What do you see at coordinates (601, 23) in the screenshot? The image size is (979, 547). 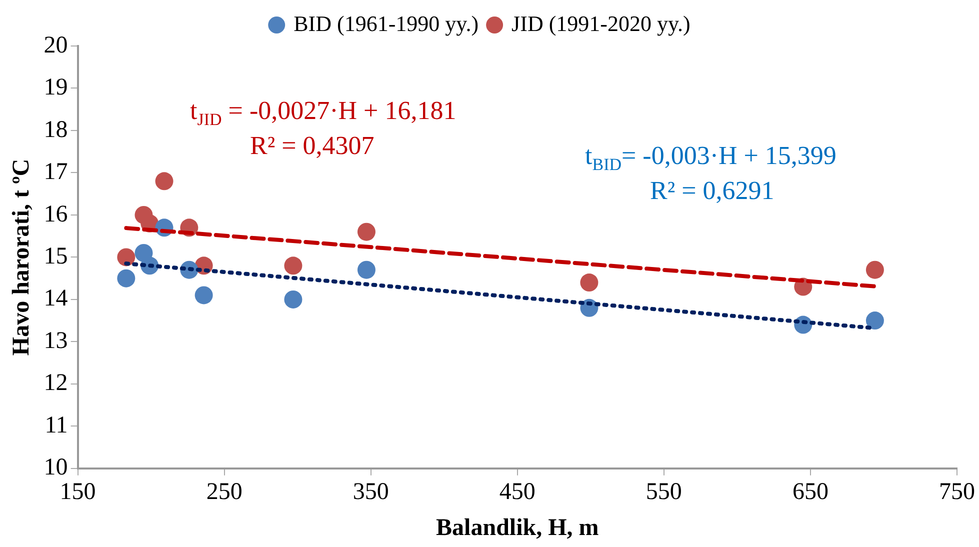 I see `legend-label: JID (1991-2020 yy.)` at bounding box center [601, 23].